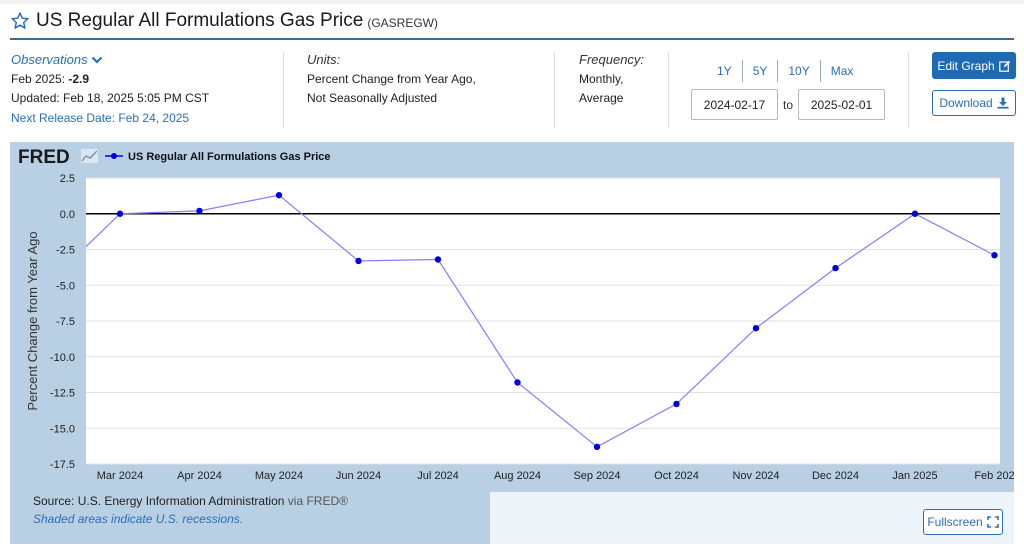 The height and width of the screenshot is (550, 1024). Describe the element at coordinates (100, 117) in the screenshot. I see `next-release-link: Next Release Date: Feb 24, 2025` at that location.